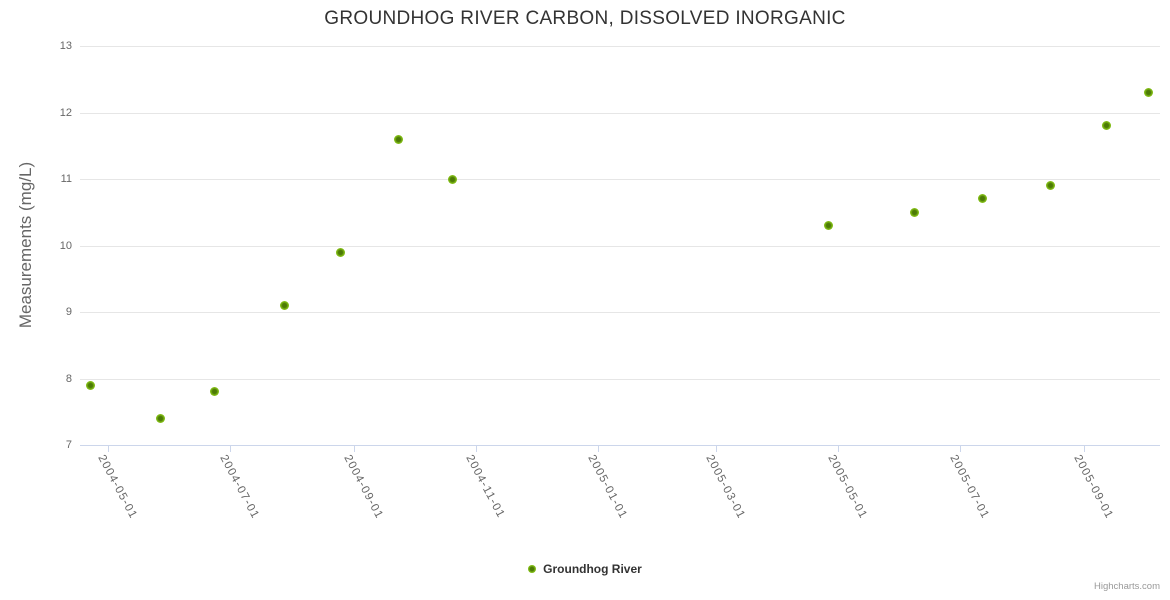 This screenshot has width=1170, height=600. What do you see at coordinates (65, 112) in the screenshot?
I see `y-axis-tick-label: 12` at bounding box center [65, 112].